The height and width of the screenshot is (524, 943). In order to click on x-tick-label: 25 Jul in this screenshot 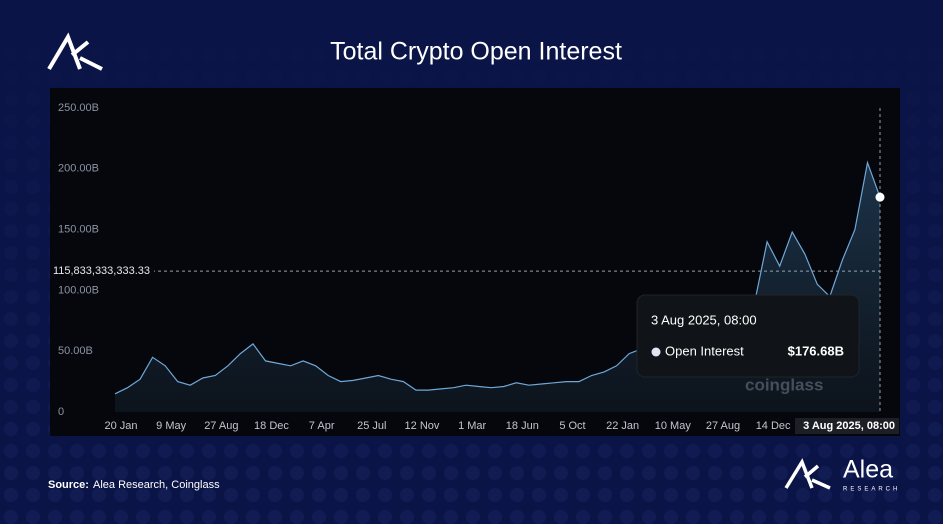, I will do `click(371, 426)`.